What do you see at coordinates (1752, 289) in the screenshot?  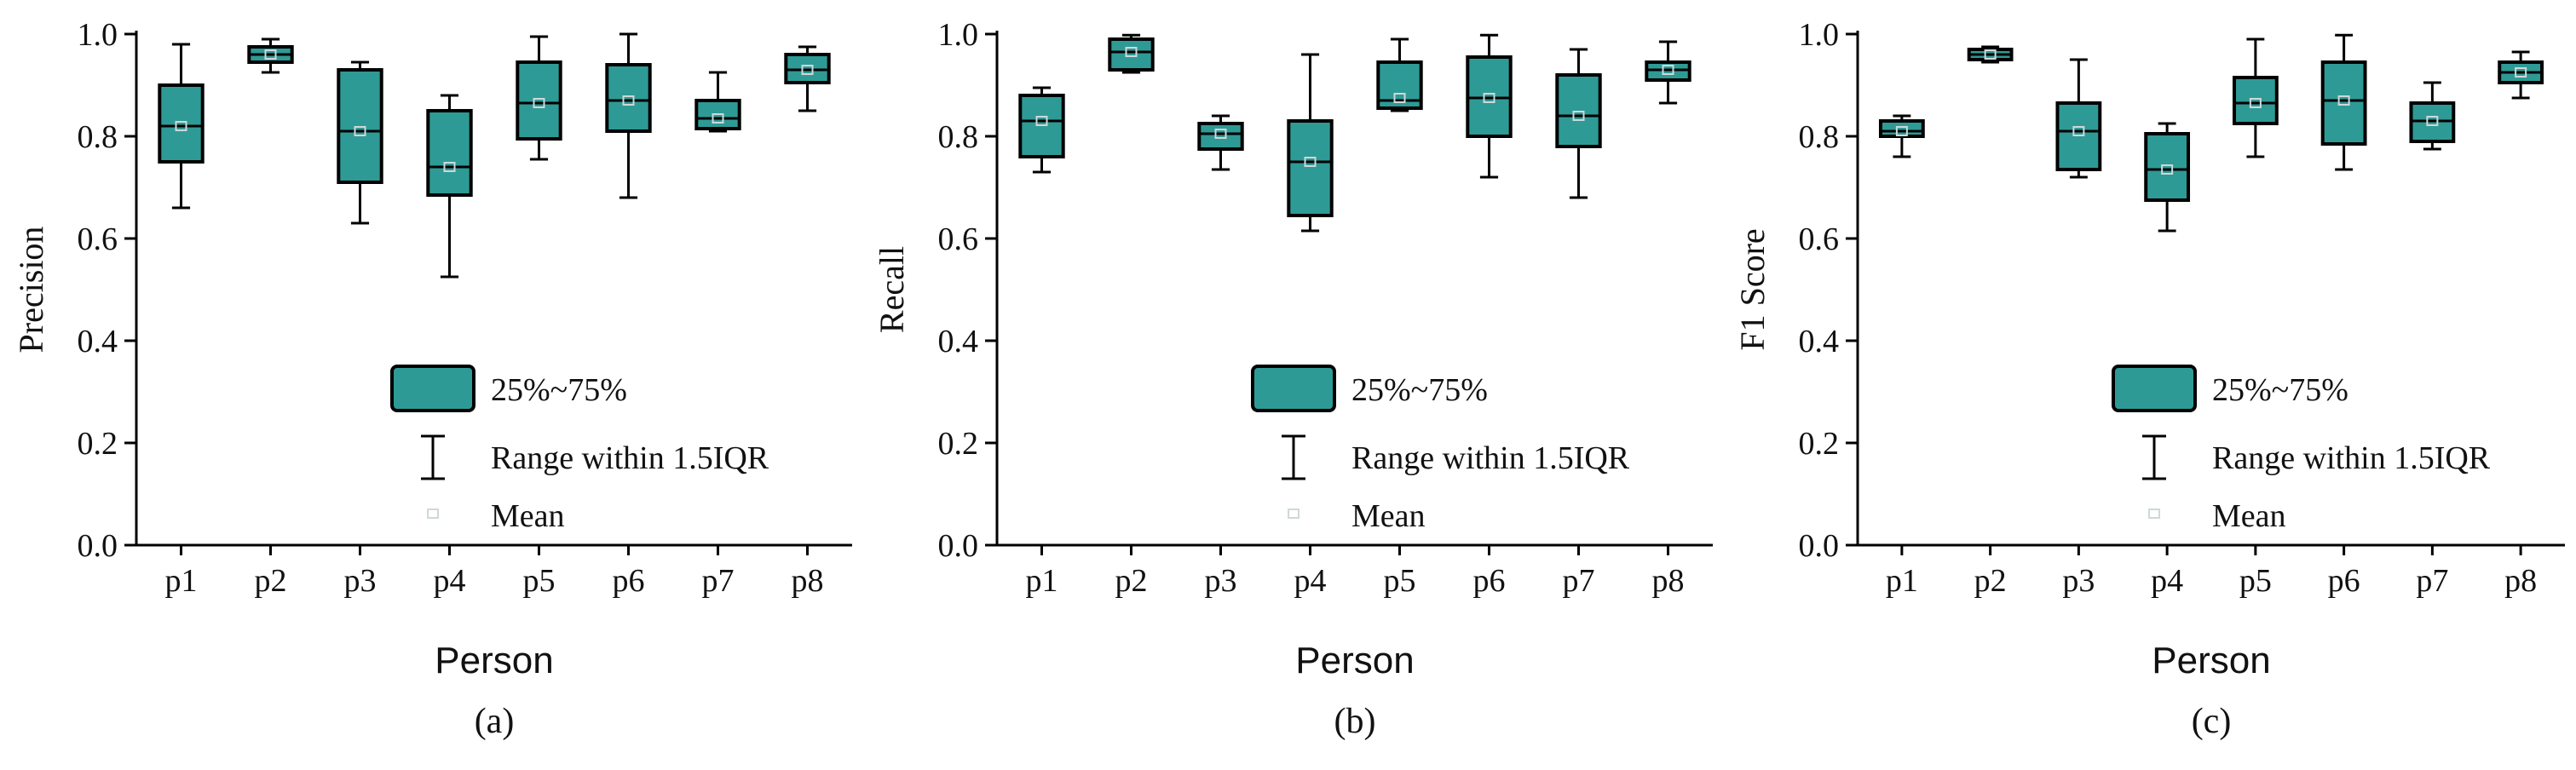 I see `y-axis-title: F1 Score` at bounding box center [1752, 289].